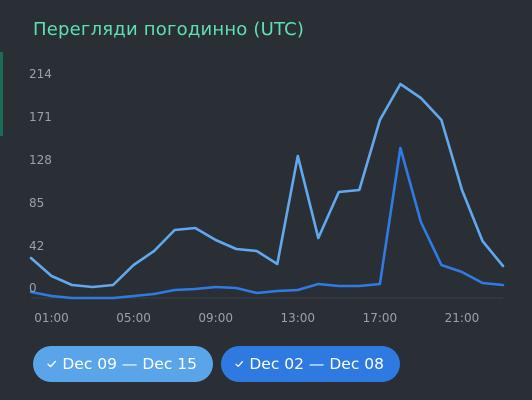  Describe the element at coordinates (40, 160) in the screenshot. I see `y-tick-label: 128` at that location.